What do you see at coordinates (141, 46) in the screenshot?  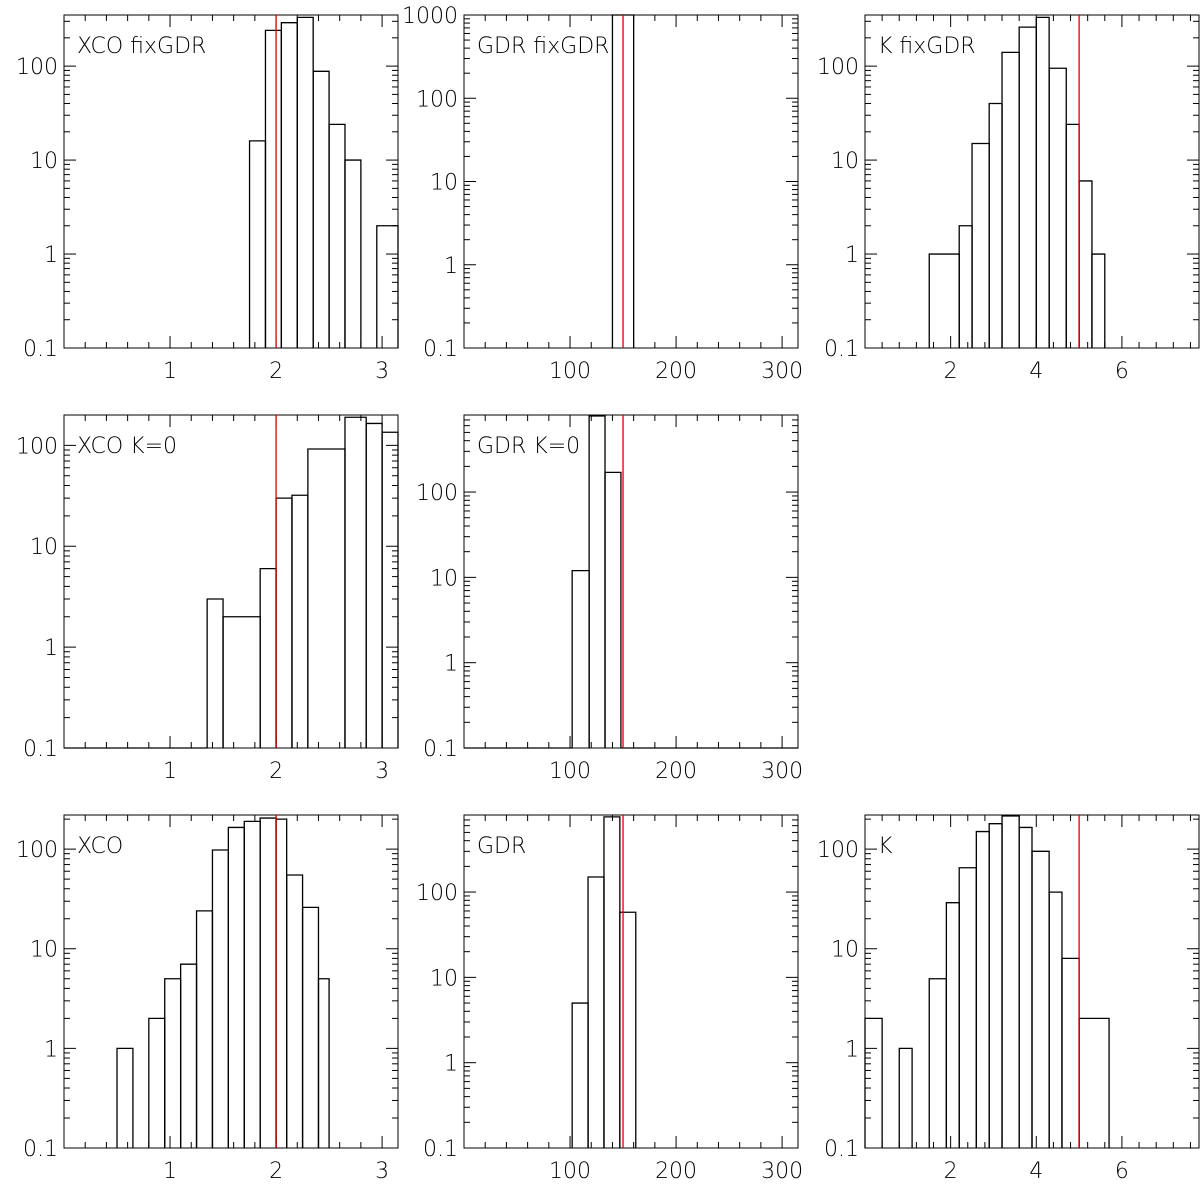 I see `panel-title: XCO fixGDR` at bounding box center [141, 46].